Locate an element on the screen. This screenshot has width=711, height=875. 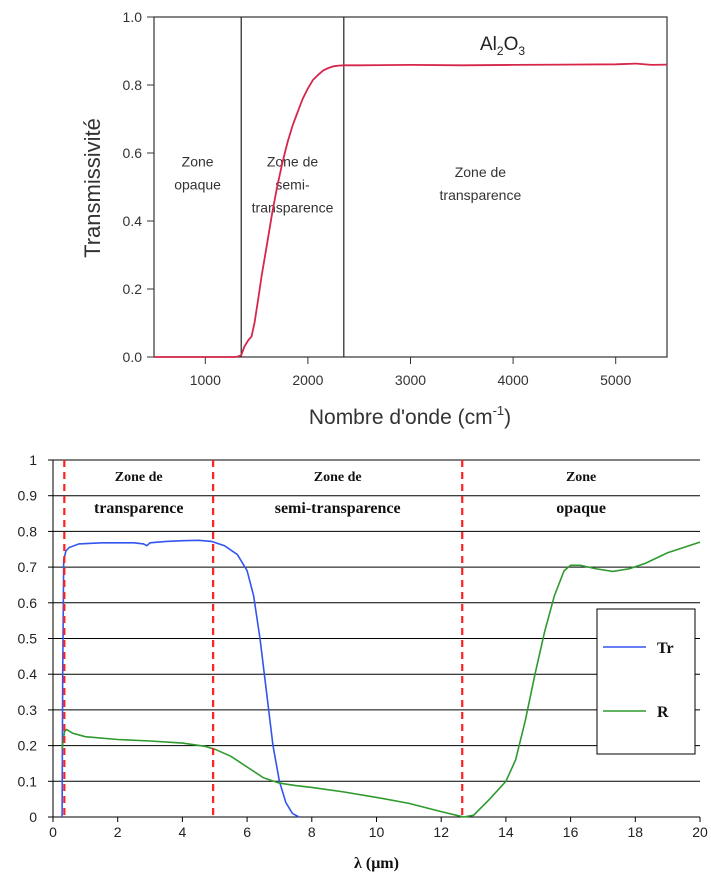
y-tick-label: 0.1 is located at coordinates (28, 781).